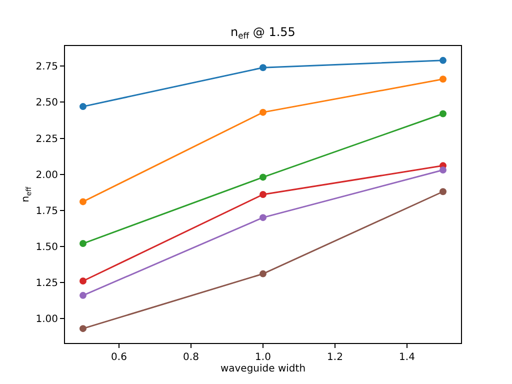 The width and height of the screenshot is (512, 384). I want to click on y-tick-label: 1.50, so click(47, 247).